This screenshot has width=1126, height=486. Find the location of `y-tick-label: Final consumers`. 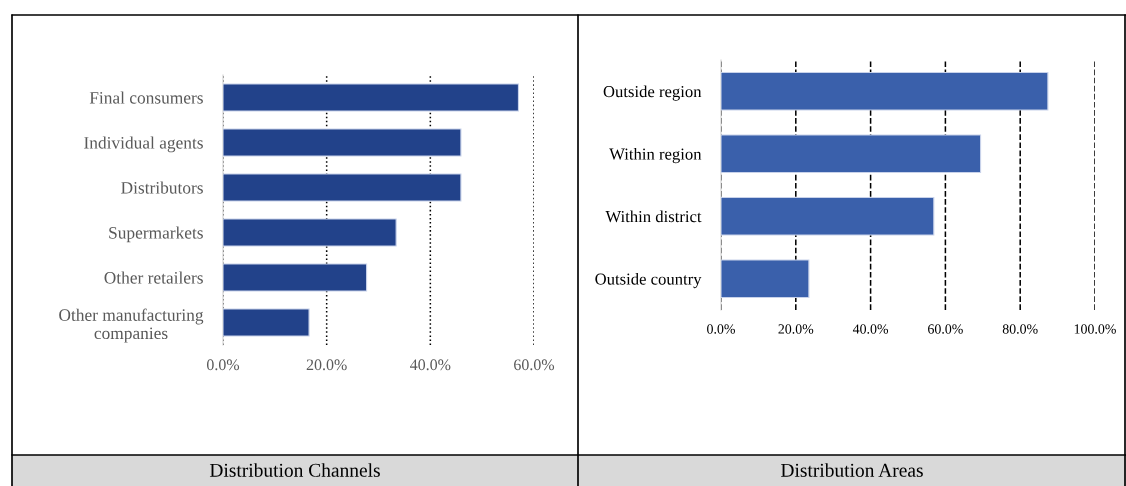

y-tick-label: Final consumers is located at coordinates (146, 97).